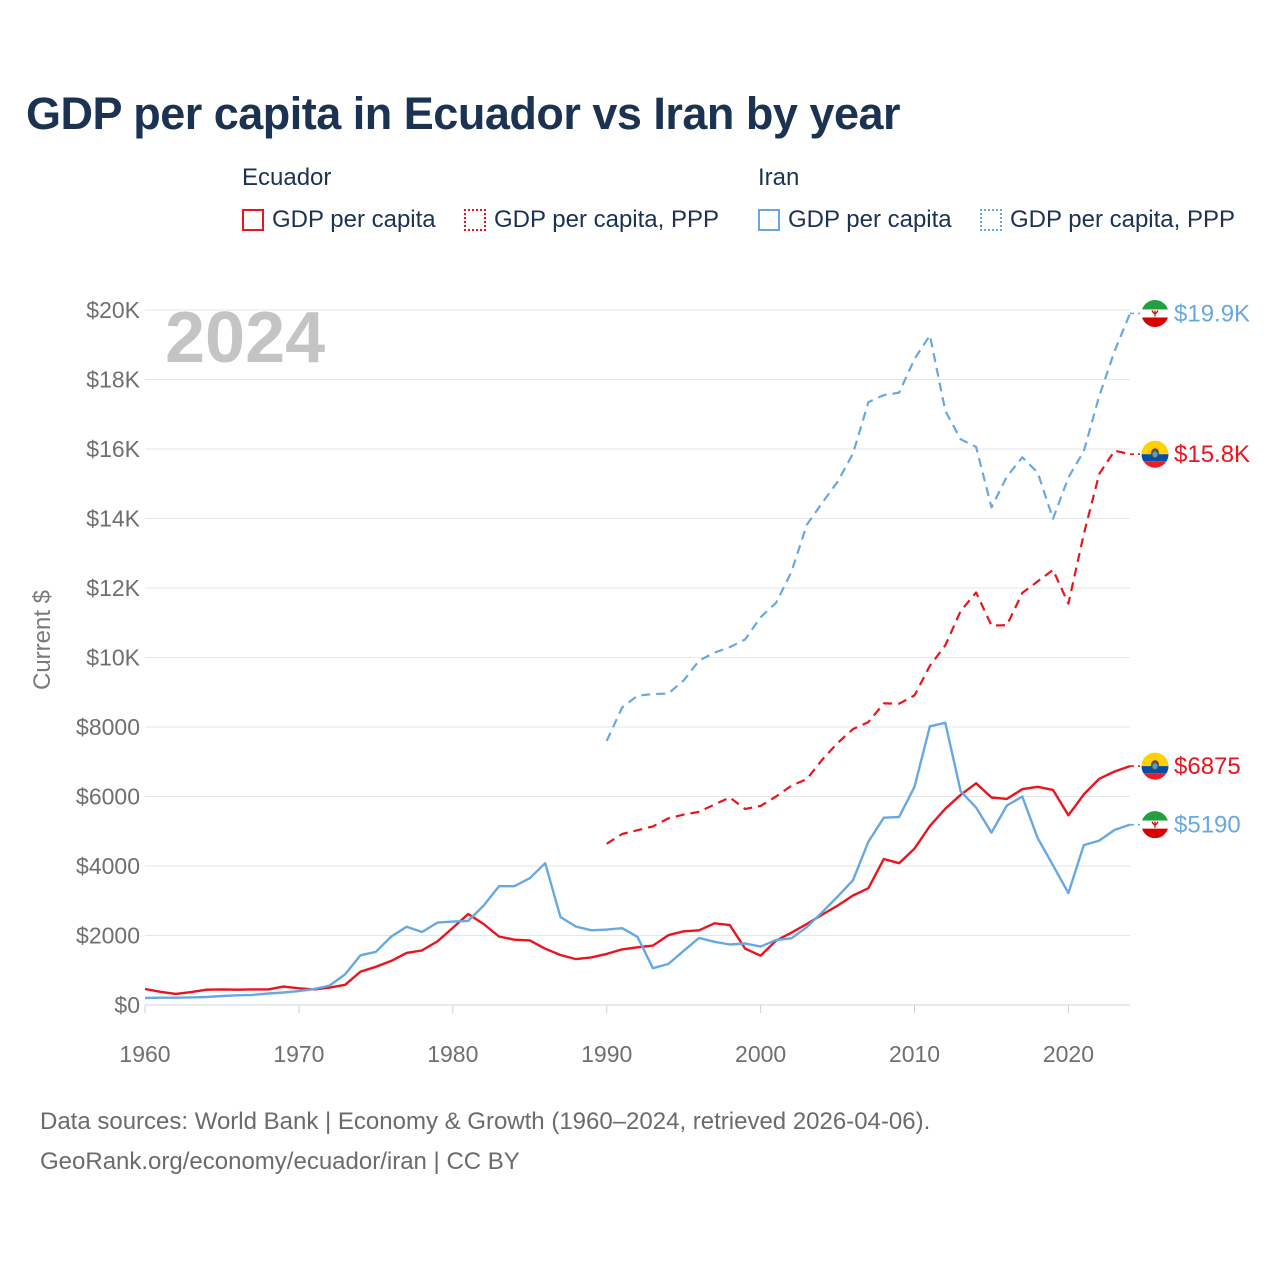 This screenshot has width=1280, height=1280. I want to click on series-line-iran-ppp, so click(868, 527).